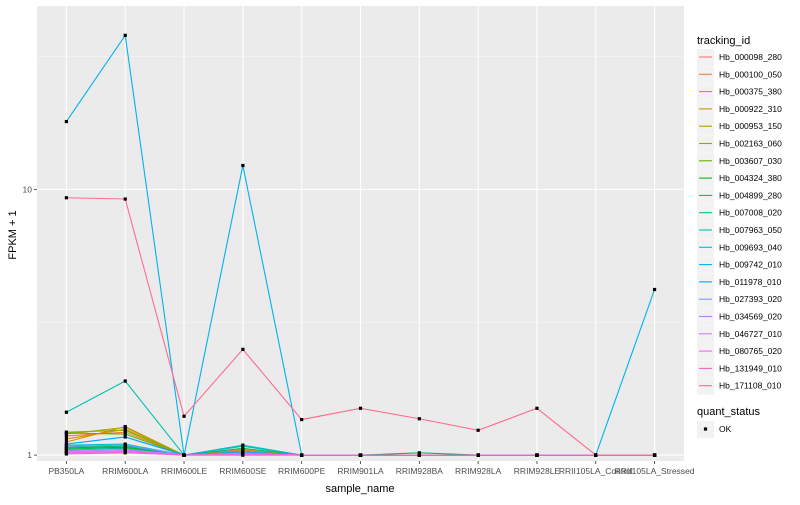  What do you see at coordinates (750, 195) in the screenshot?
I see `legend-label: Hb_004899_280` at bounding box center [750, 195].